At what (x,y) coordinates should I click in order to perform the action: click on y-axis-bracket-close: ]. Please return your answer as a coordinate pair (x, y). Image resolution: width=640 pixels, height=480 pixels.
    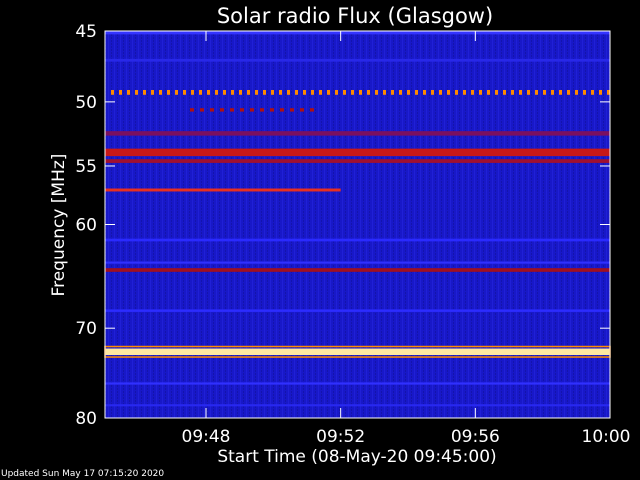
    Looking at the image, I should click on (59, 157).